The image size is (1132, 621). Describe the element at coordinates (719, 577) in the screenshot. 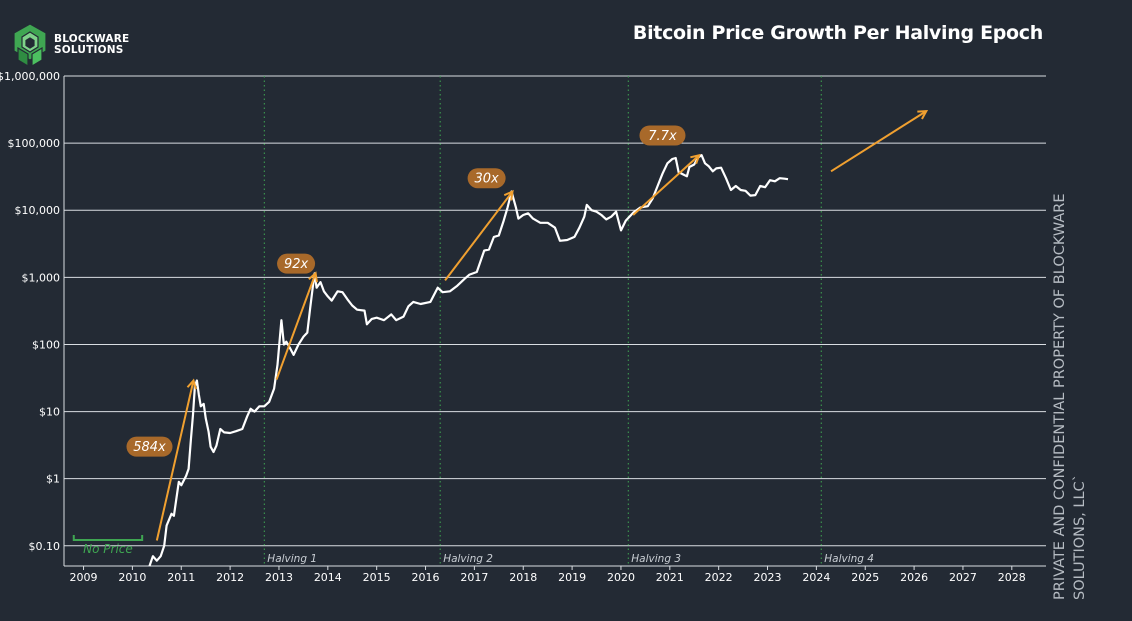

I see `x-tick-label: 2022` at that location.